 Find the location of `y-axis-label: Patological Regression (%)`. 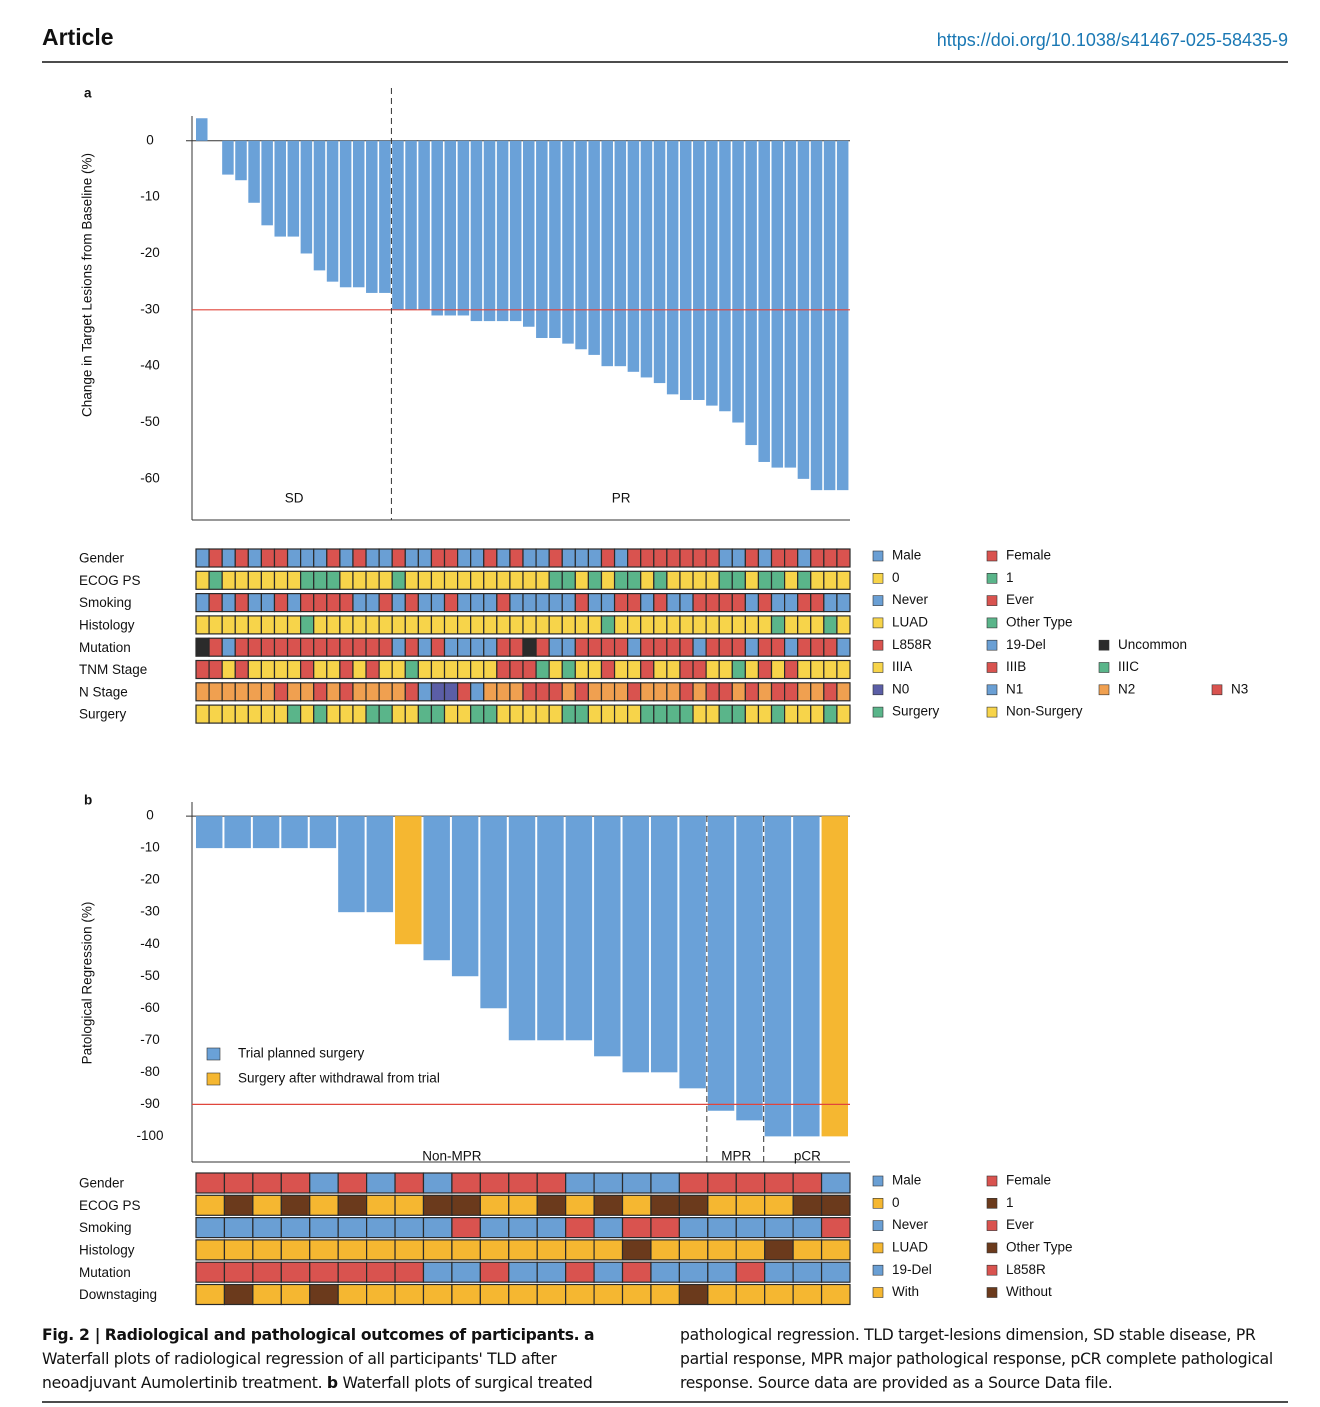

y-axis-label: Patological Regression (%) is located at coordinates (87, 983).